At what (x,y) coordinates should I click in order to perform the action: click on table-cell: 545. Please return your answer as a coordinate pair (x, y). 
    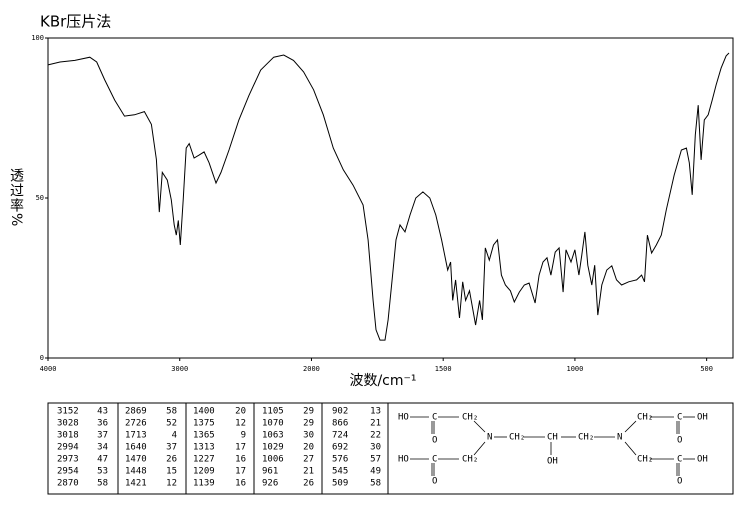
    Looking at the image, I should click on (340, 472).